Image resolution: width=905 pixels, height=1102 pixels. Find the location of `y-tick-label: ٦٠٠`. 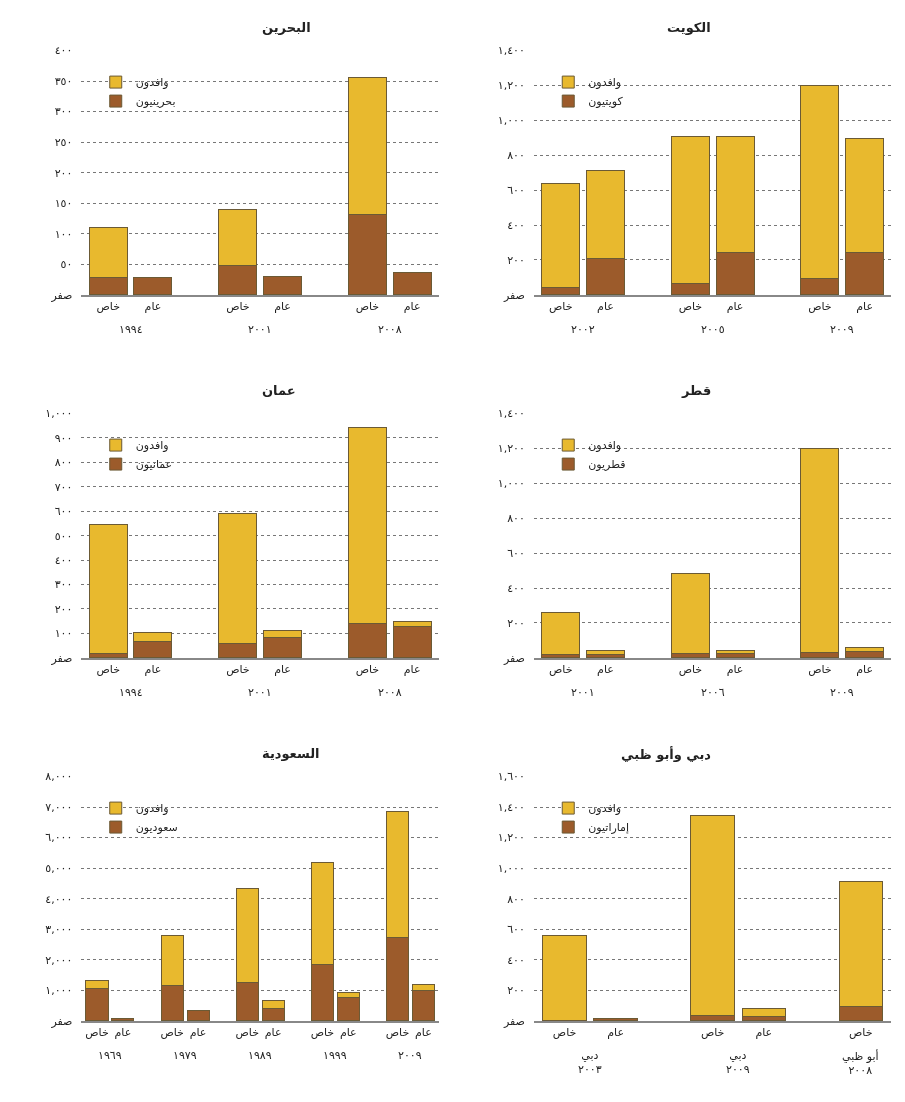

y-tick-label: ٦٠٠ is located at coordinates (63, 512).